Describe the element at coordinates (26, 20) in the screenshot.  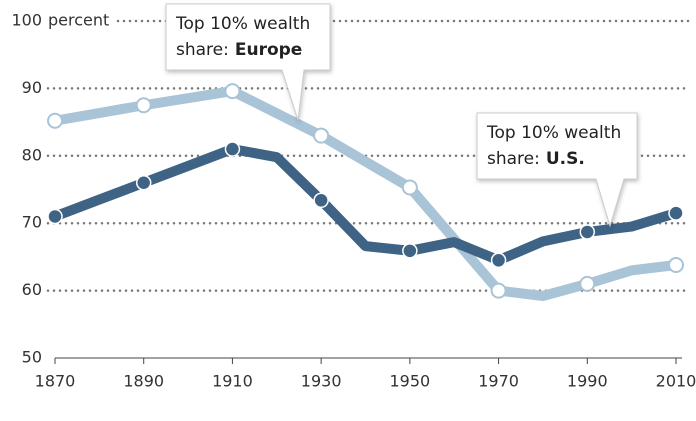
I see `y-tick-label: 100` at that location.